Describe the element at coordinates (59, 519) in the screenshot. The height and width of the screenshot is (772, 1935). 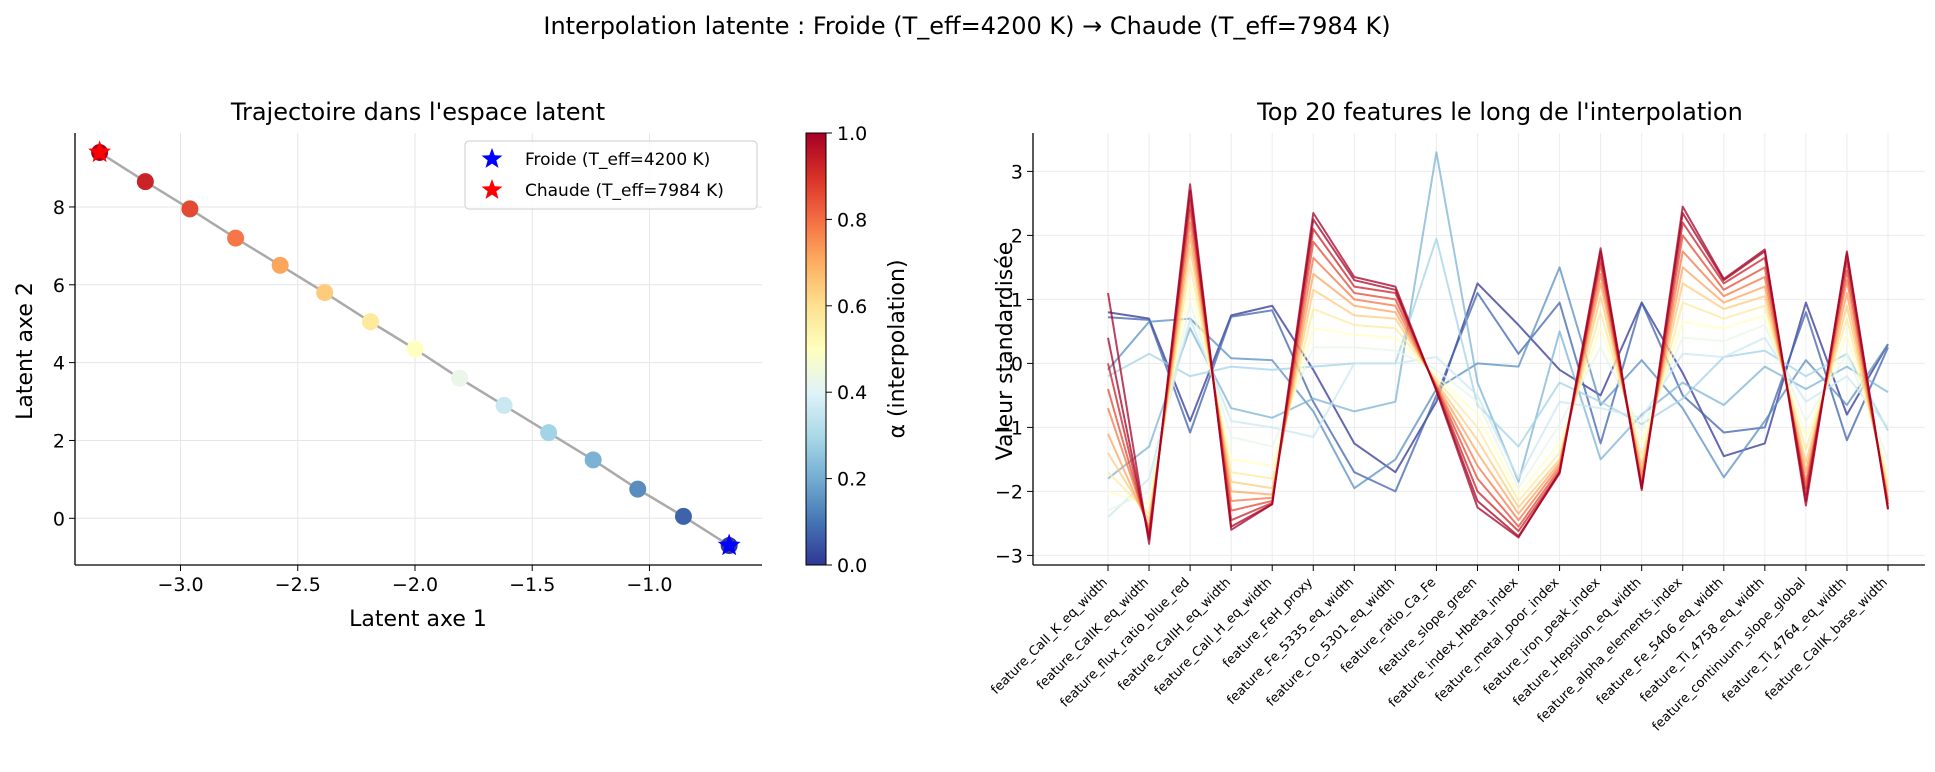
I see `left-y-tick-label: 0` at that location.